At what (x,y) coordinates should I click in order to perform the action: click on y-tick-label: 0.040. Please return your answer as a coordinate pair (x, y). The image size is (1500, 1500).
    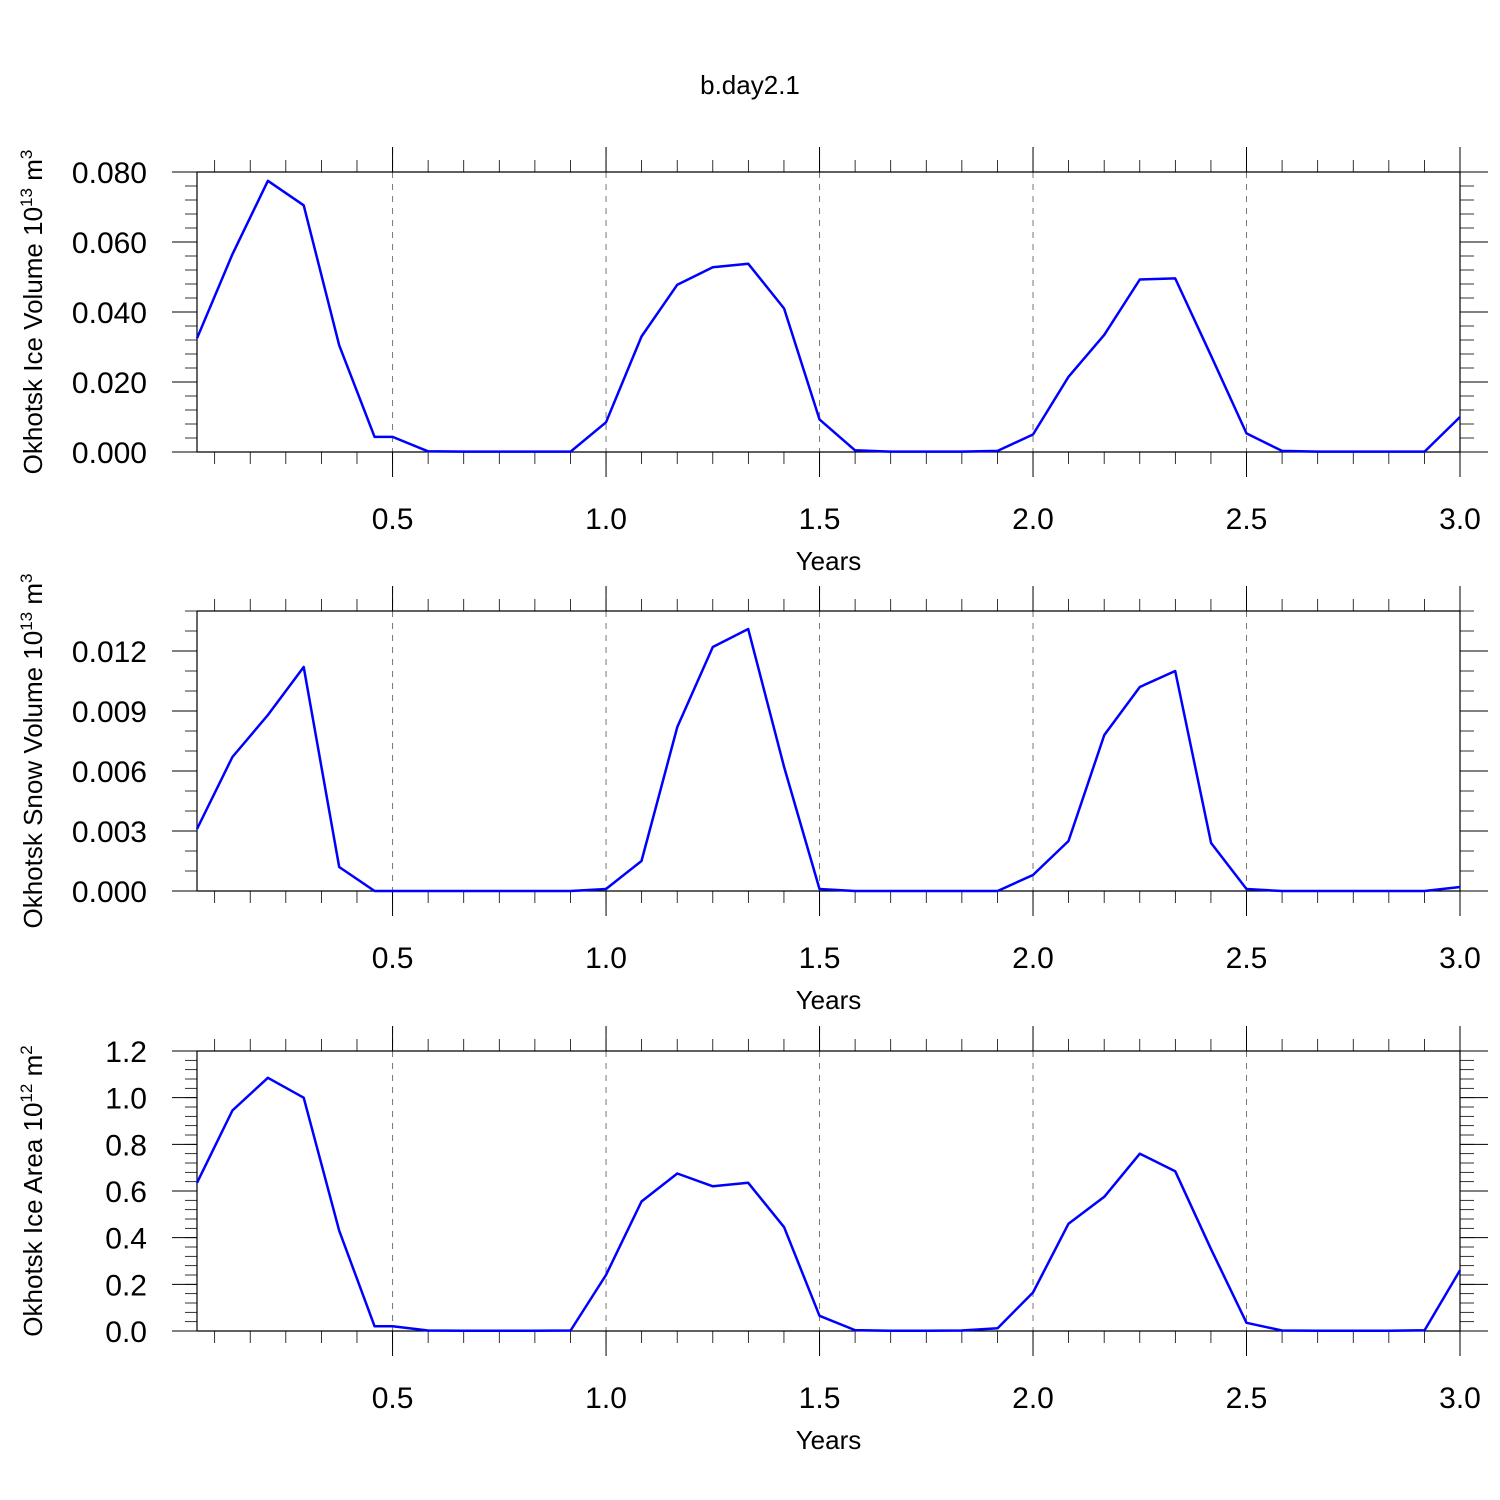
    Looking at the image, I should click on (109, 313).